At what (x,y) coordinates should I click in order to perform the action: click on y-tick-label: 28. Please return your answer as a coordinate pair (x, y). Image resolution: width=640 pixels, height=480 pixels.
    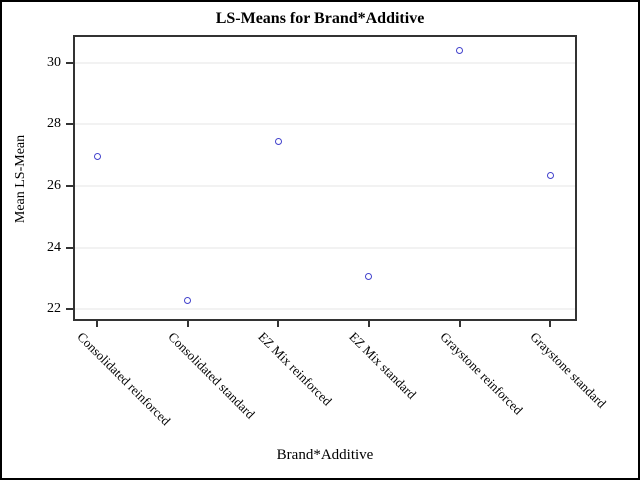
    Looking at the image, I should click on (54, 124).